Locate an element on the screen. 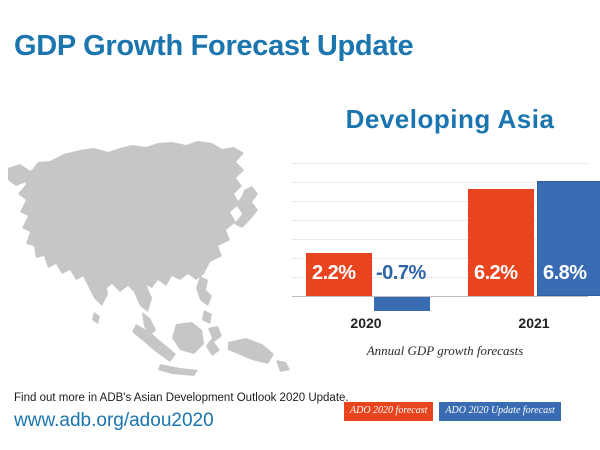  bar-label-2021-ado2020: 6.2% is located at coordinates (496, 273).